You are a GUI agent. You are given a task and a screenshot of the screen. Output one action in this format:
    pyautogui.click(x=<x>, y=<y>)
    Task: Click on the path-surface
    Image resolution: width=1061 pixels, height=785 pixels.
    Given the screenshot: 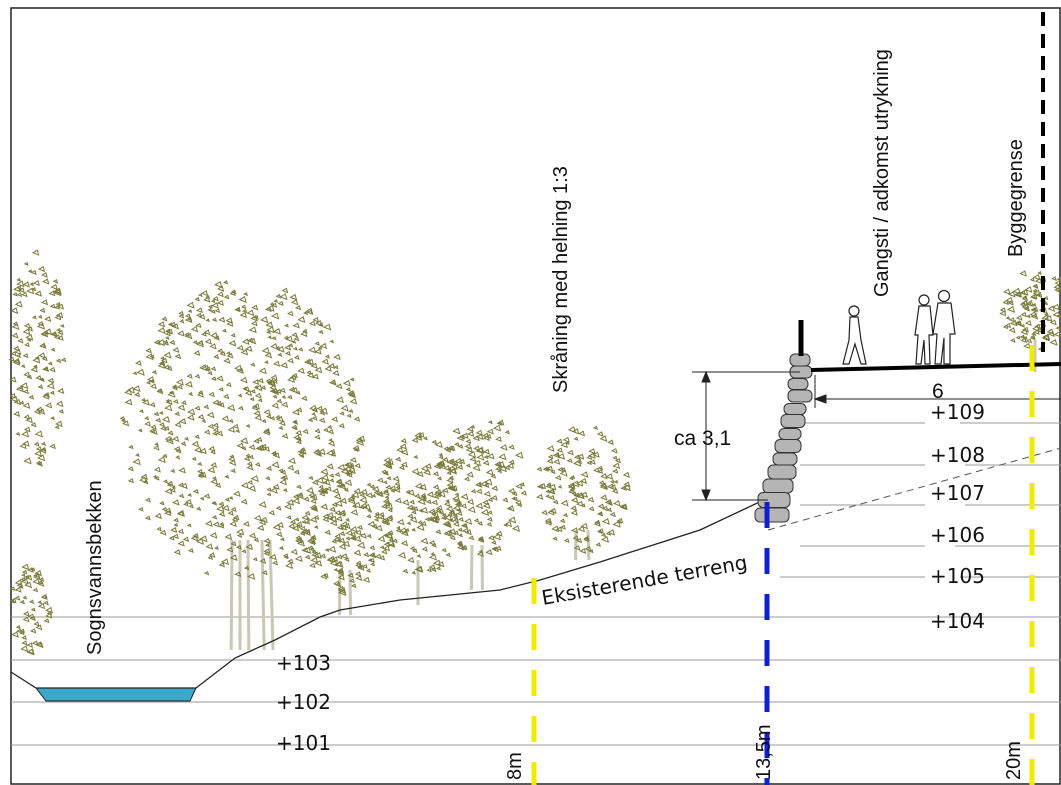 What is the action you would take?
    pyautogui.click(x=935, y=367)
    